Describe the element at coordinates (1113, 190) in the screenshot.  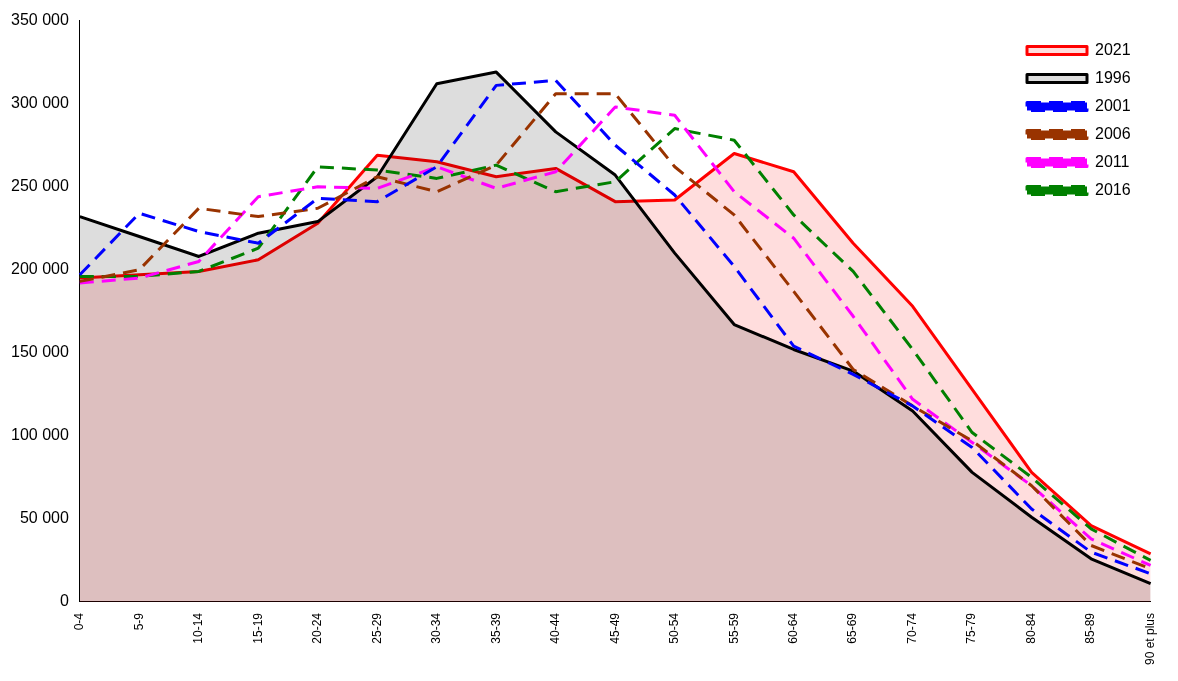
I see `legend-label: 2016` at that location.